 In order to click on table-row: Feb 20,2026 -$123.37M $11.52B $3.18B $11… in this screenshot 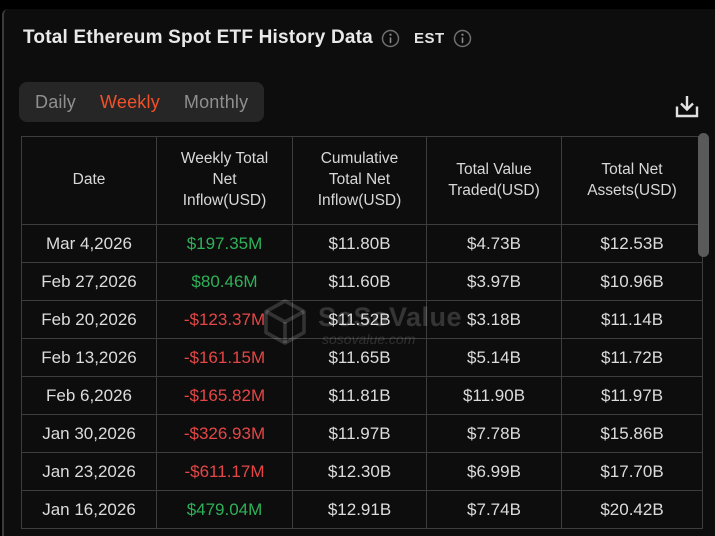, I will do `click(362, 319)`.